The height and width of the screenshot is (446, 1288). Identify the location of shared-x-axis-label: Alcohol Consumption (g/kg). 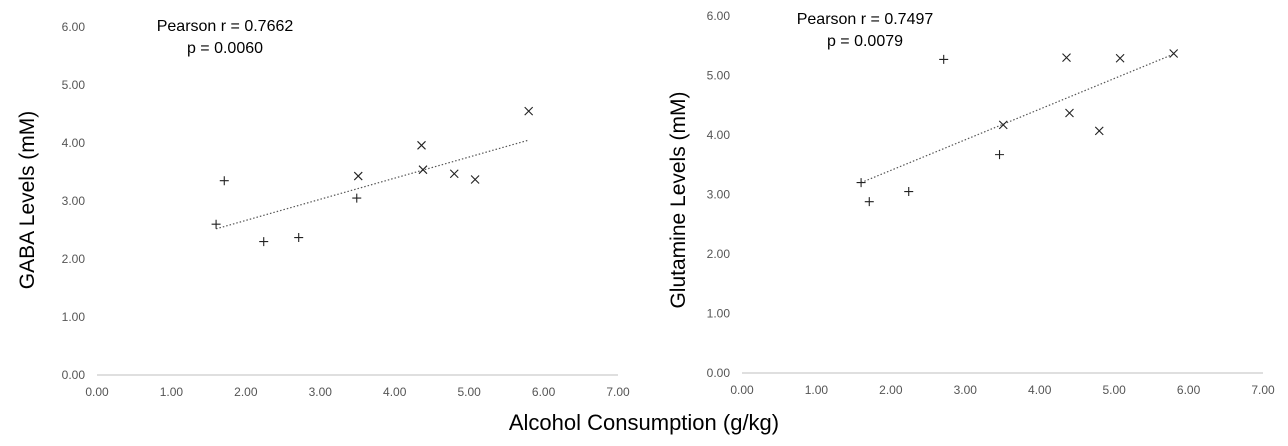
(644, 422).